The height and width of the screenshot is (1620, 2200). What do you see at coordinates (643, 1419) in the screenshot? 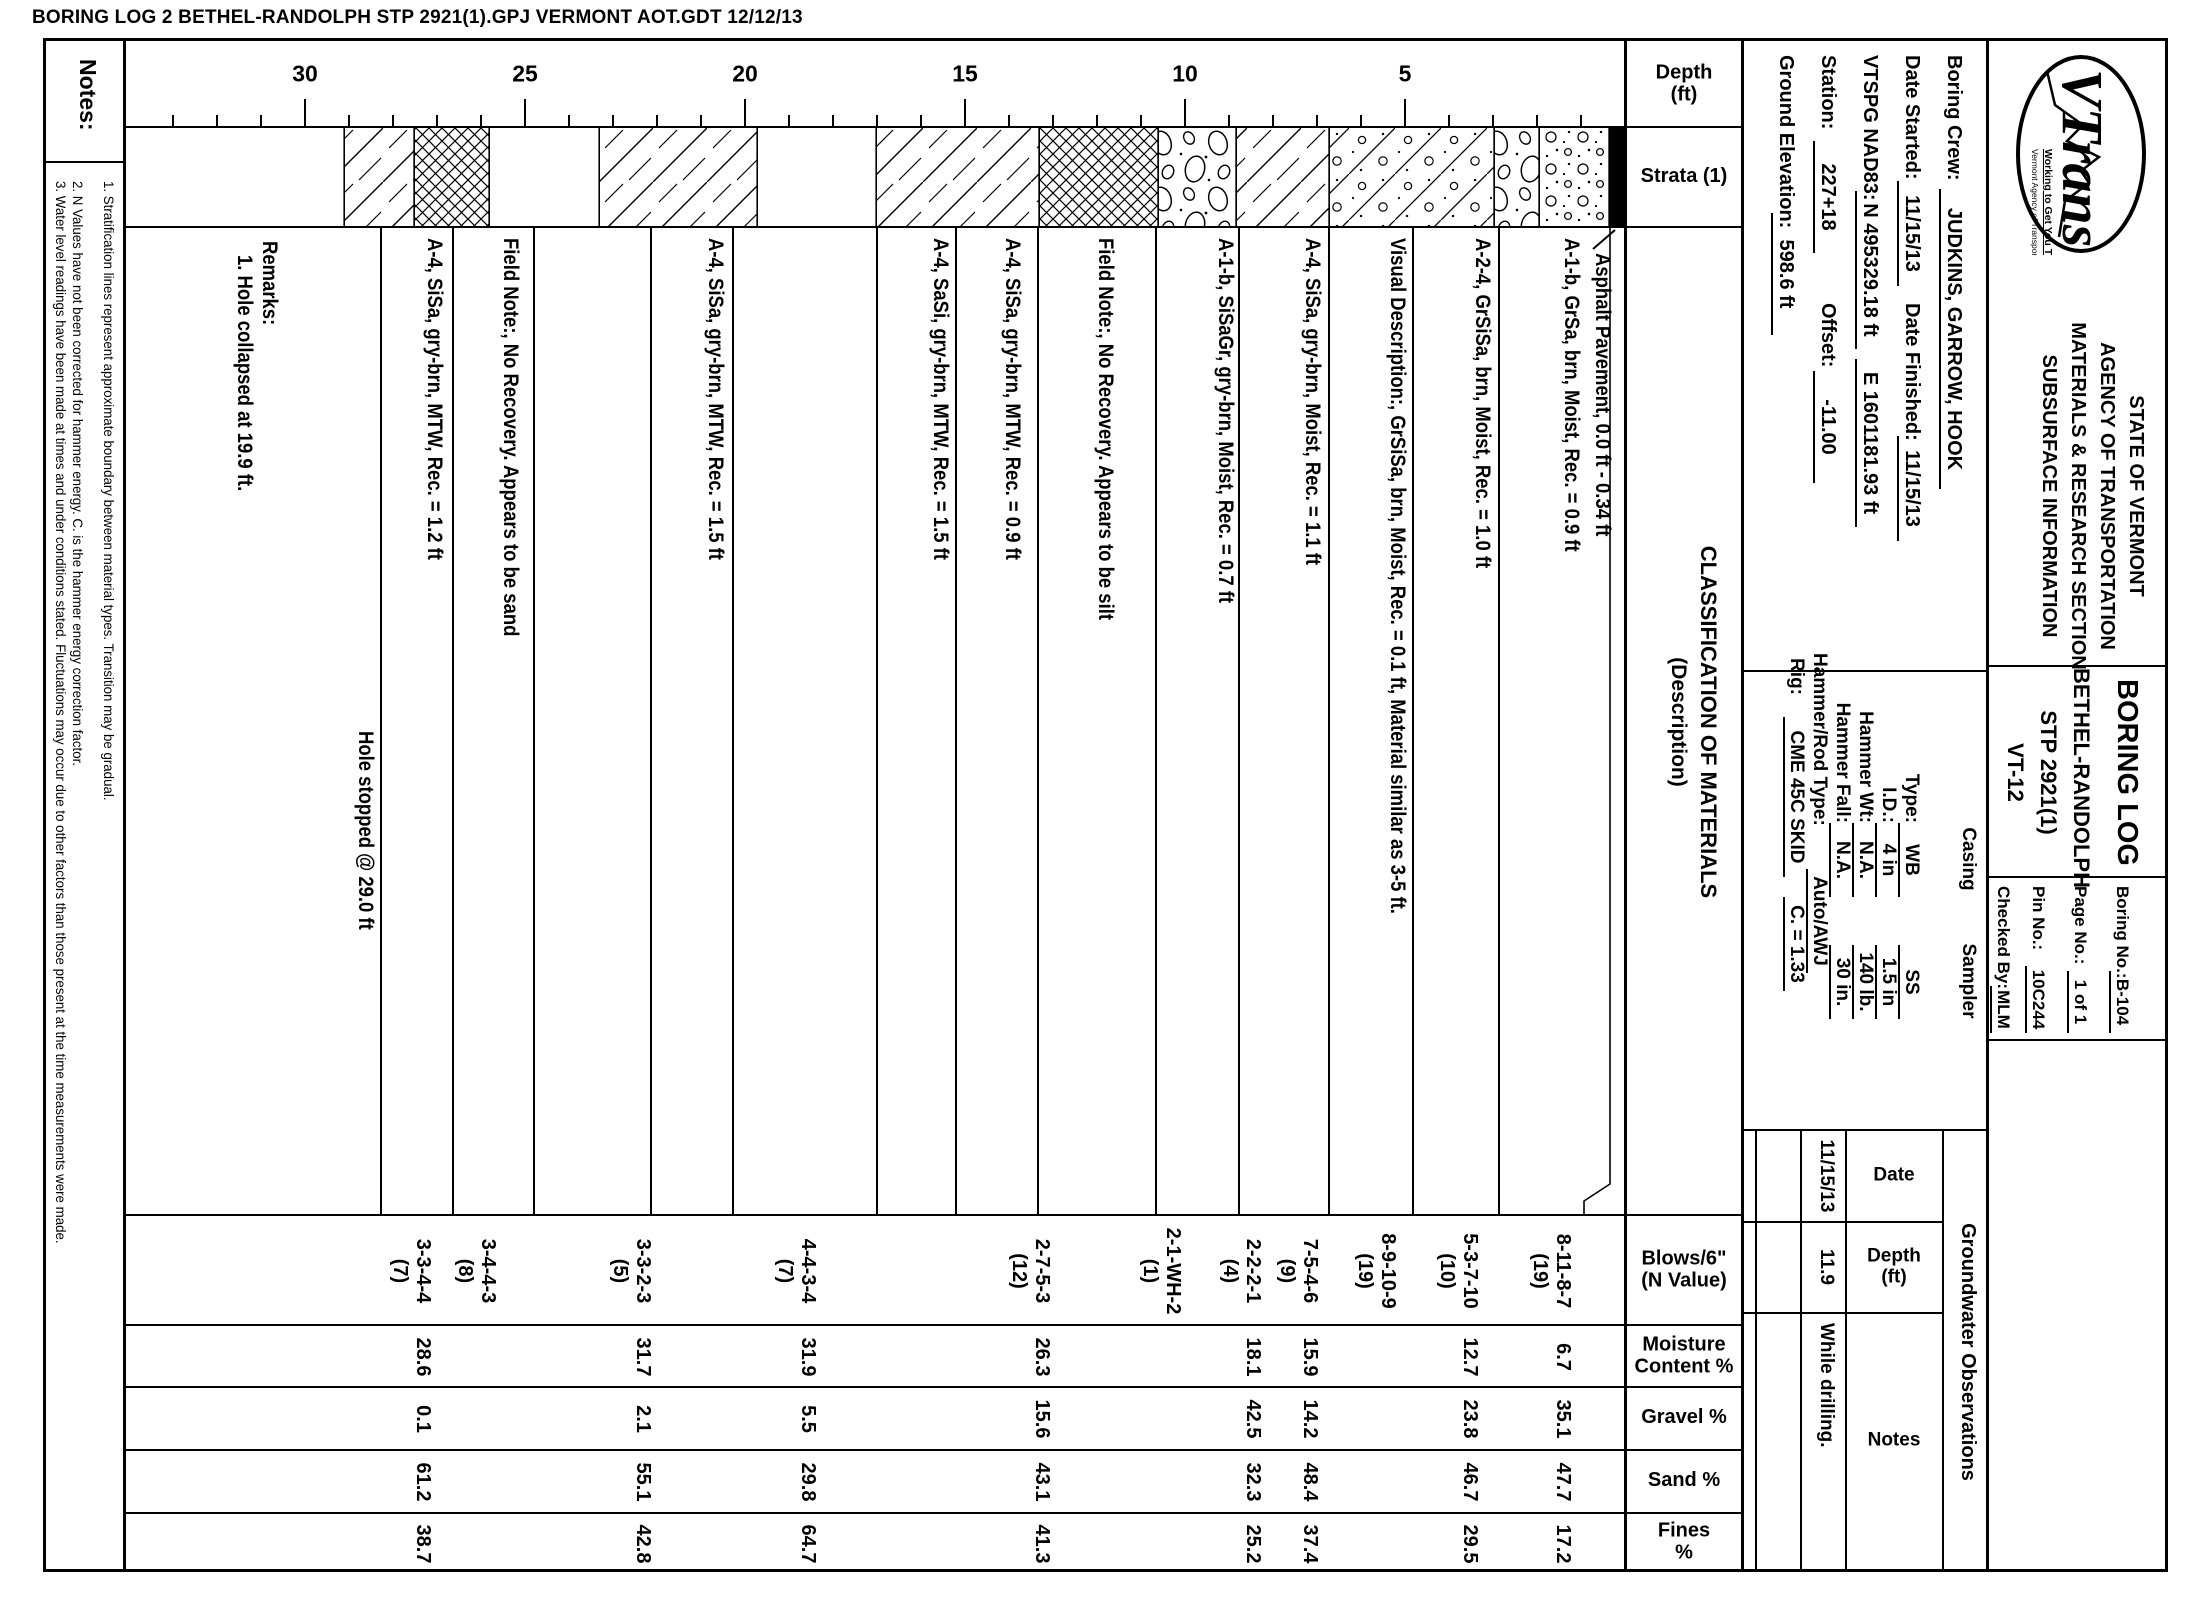
I see `gravel-value: 2.1` at bounding box center [643, 1419].